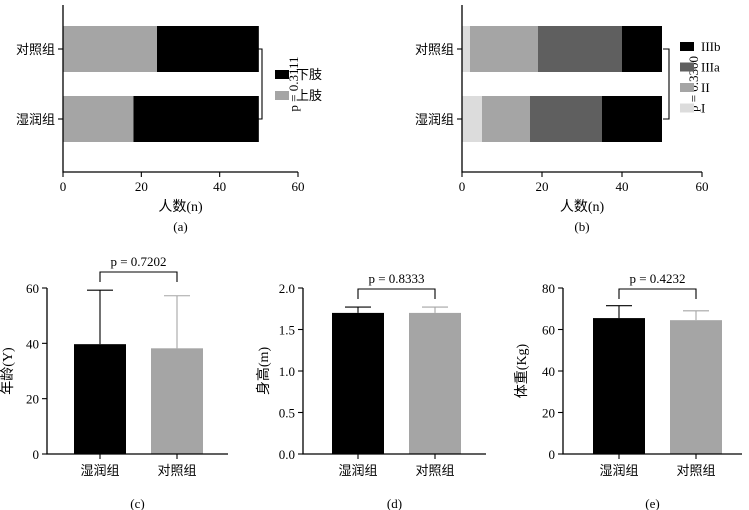 The height and width of the screenshot is (510, 749). I want to click on caption: (e), so click(652, 503).